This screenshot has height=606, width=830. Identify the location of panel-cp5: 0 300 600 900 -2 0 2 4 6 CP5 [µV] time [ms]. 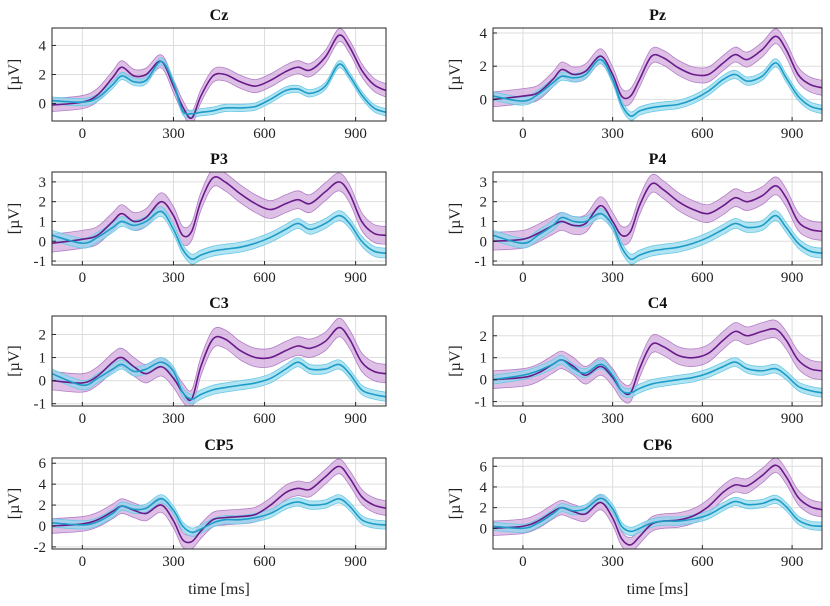
(196, 517).